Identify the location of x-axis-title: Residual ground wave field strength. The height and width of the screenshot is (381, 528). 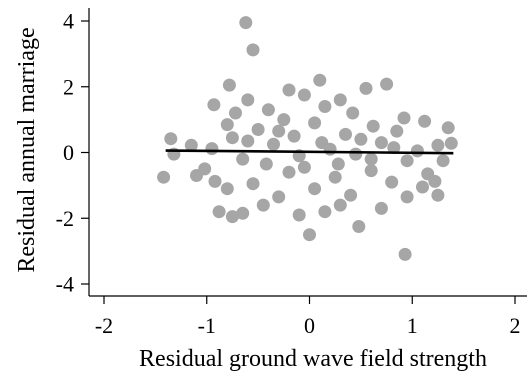
(313, 359).